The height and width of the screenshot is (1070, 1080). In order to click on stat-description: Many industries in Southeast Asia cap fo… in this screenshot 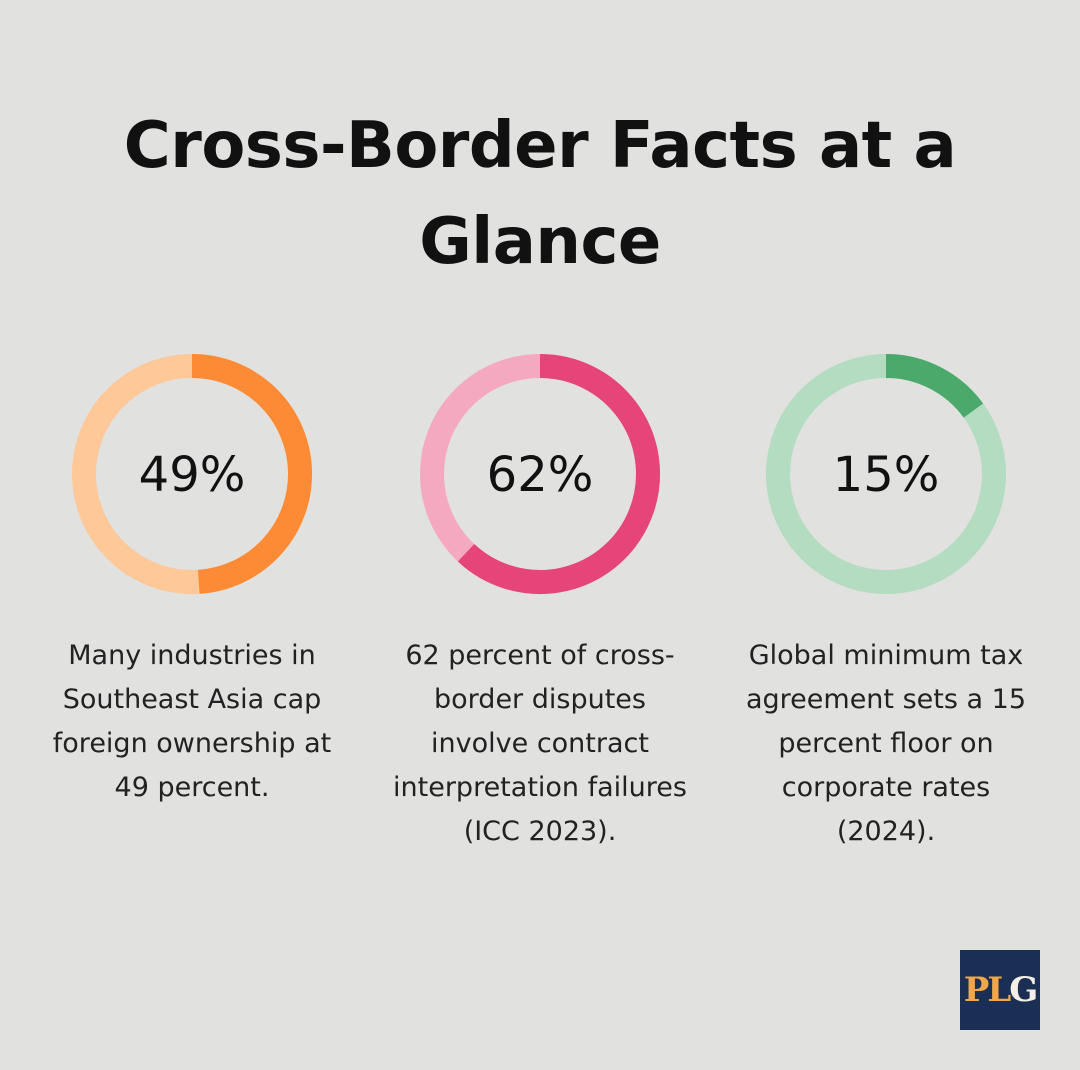, I will do `click(192, 721)`.